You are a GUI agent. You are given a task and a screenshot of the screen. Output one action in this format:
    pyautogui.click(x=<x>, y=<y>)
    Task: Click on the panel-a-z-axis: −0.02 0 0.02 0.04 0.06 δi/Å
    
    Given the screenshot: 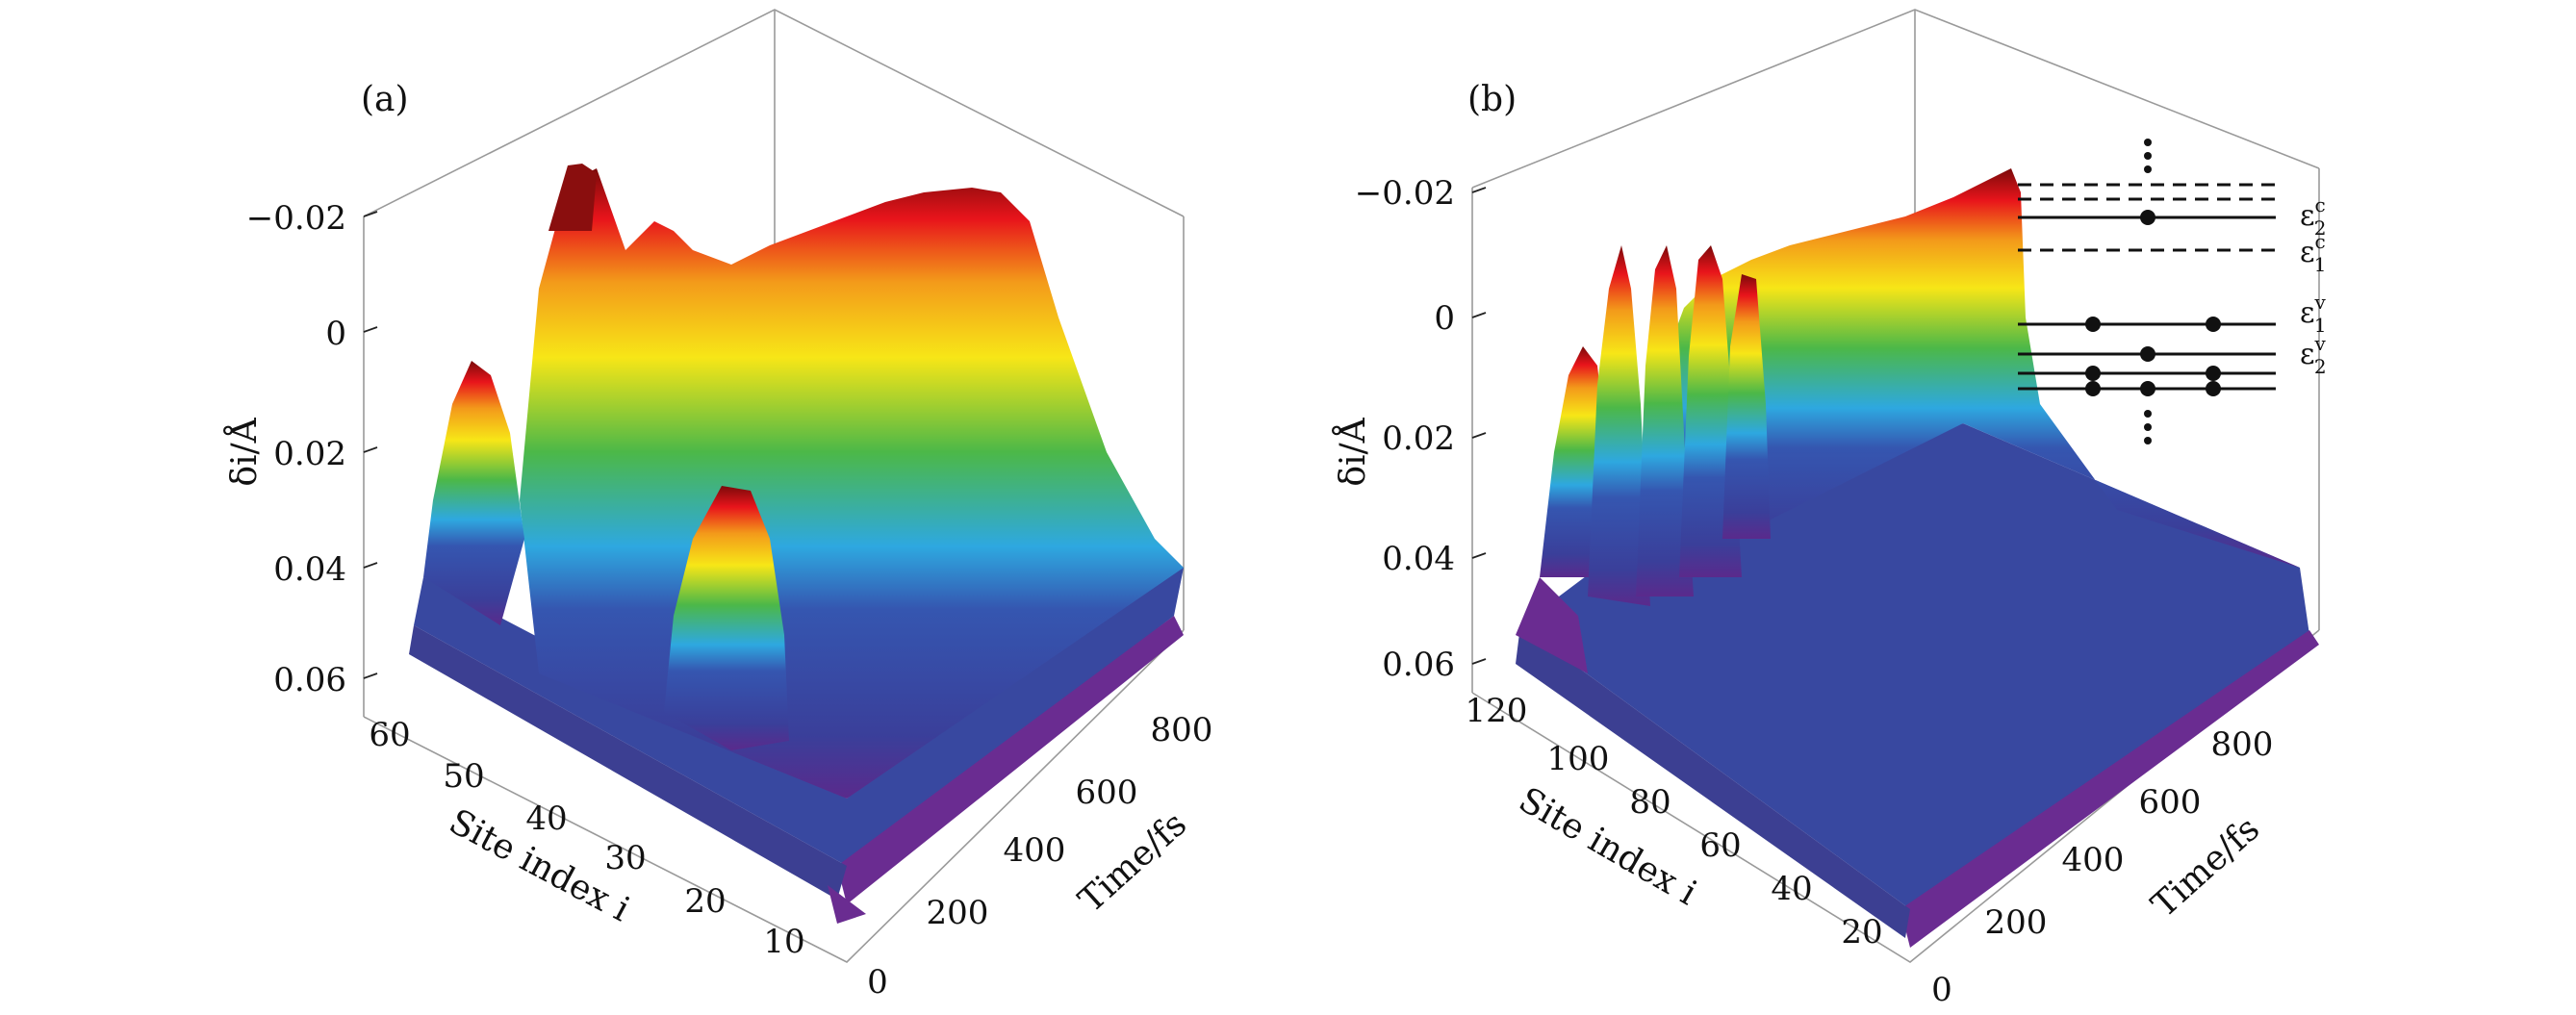 What is the action you would take?
    pyautogui.click(x=301, y=449)
    